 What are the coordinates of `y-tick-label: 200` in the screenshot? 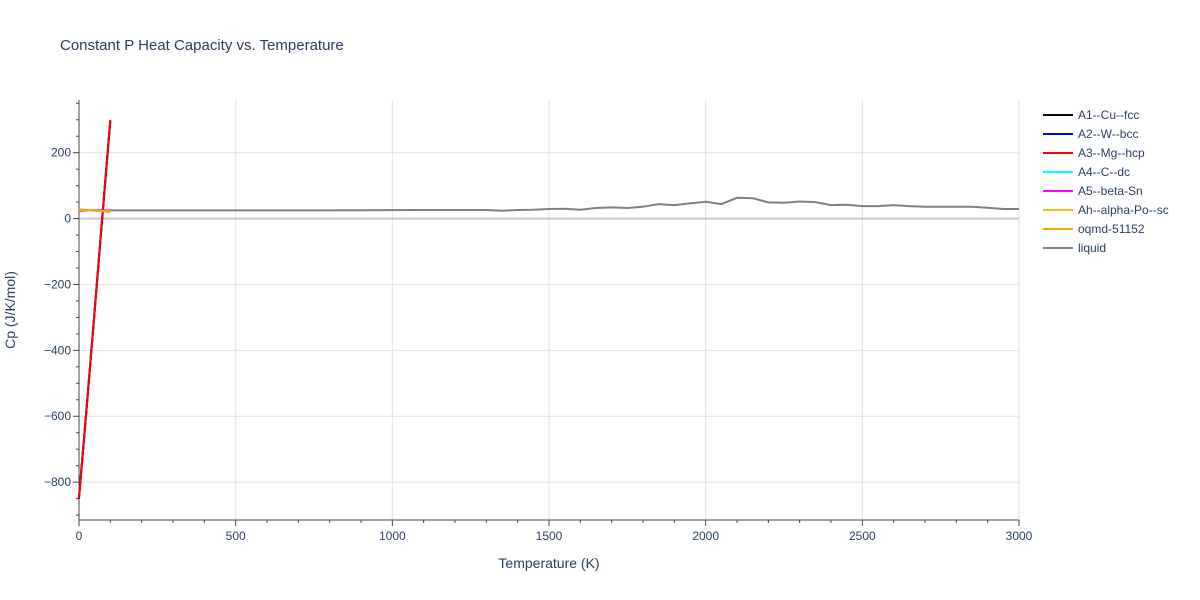 It's located at (61, 153).